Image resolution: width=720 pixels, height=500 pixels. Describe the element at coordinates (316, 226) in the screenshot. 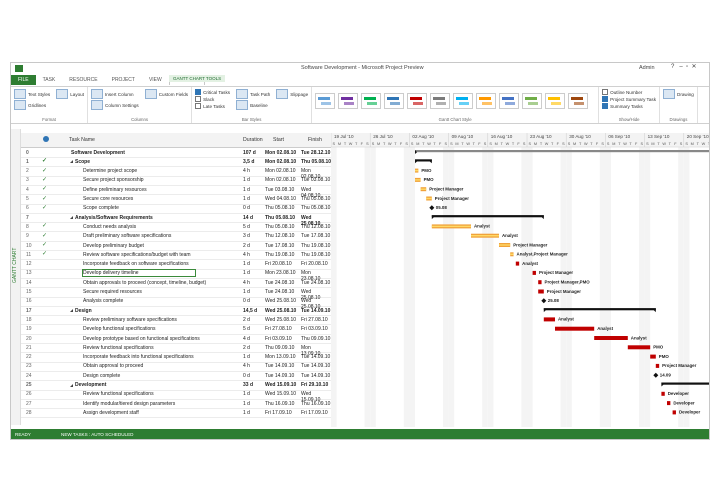

I see `task-finish: Thu 12.08.10` at that location.